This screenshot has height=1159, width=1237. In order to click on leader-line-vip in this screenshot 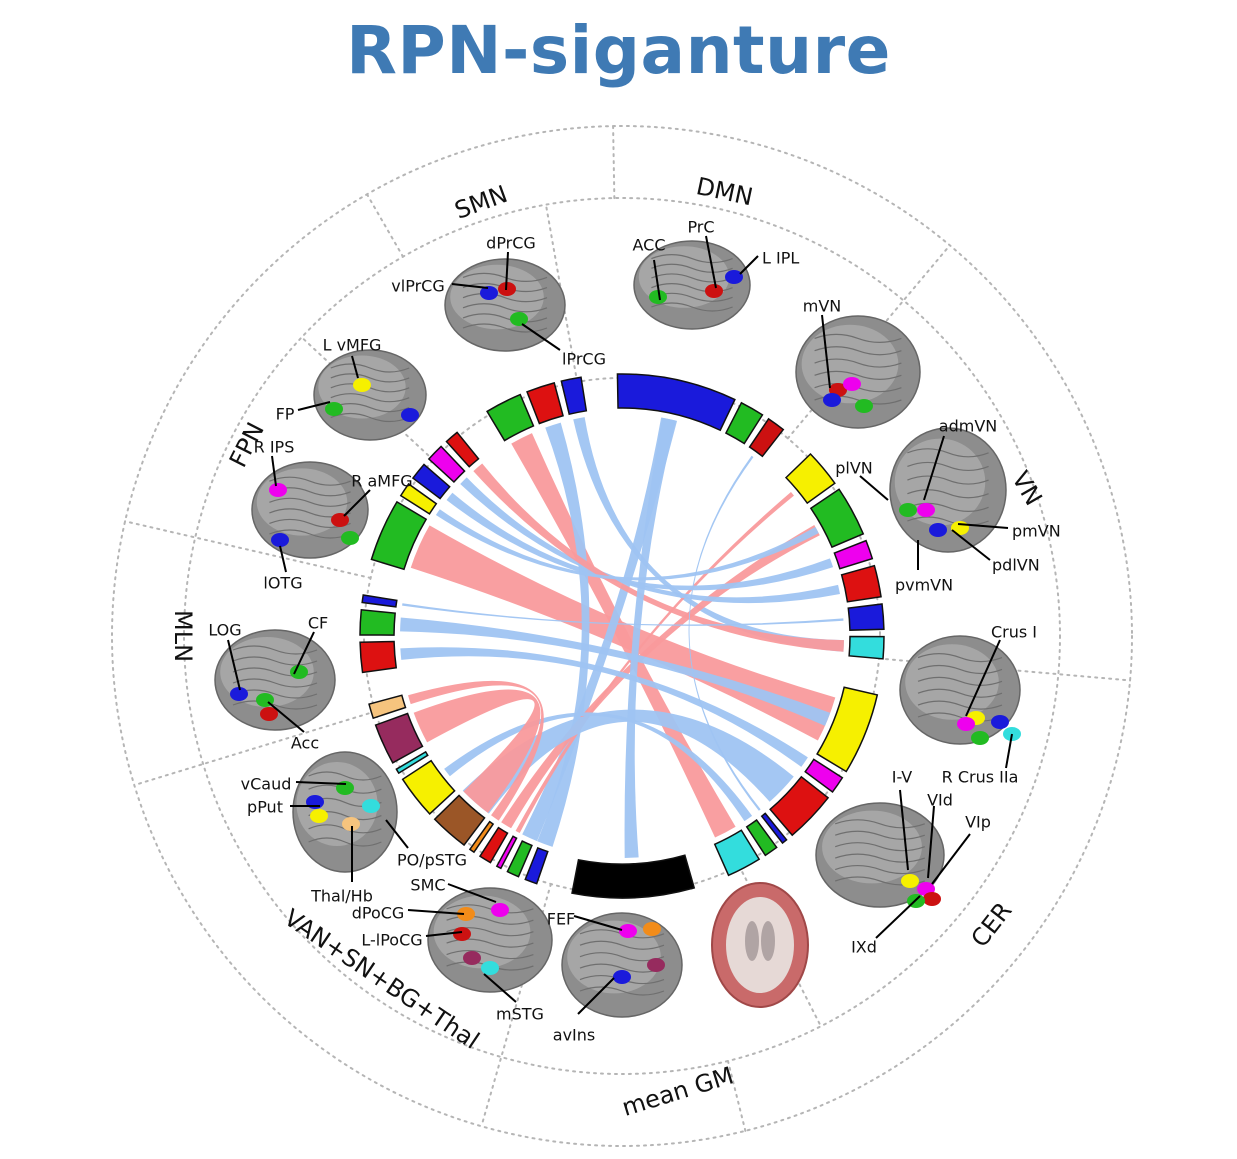, I will do `click(951, 859)`.